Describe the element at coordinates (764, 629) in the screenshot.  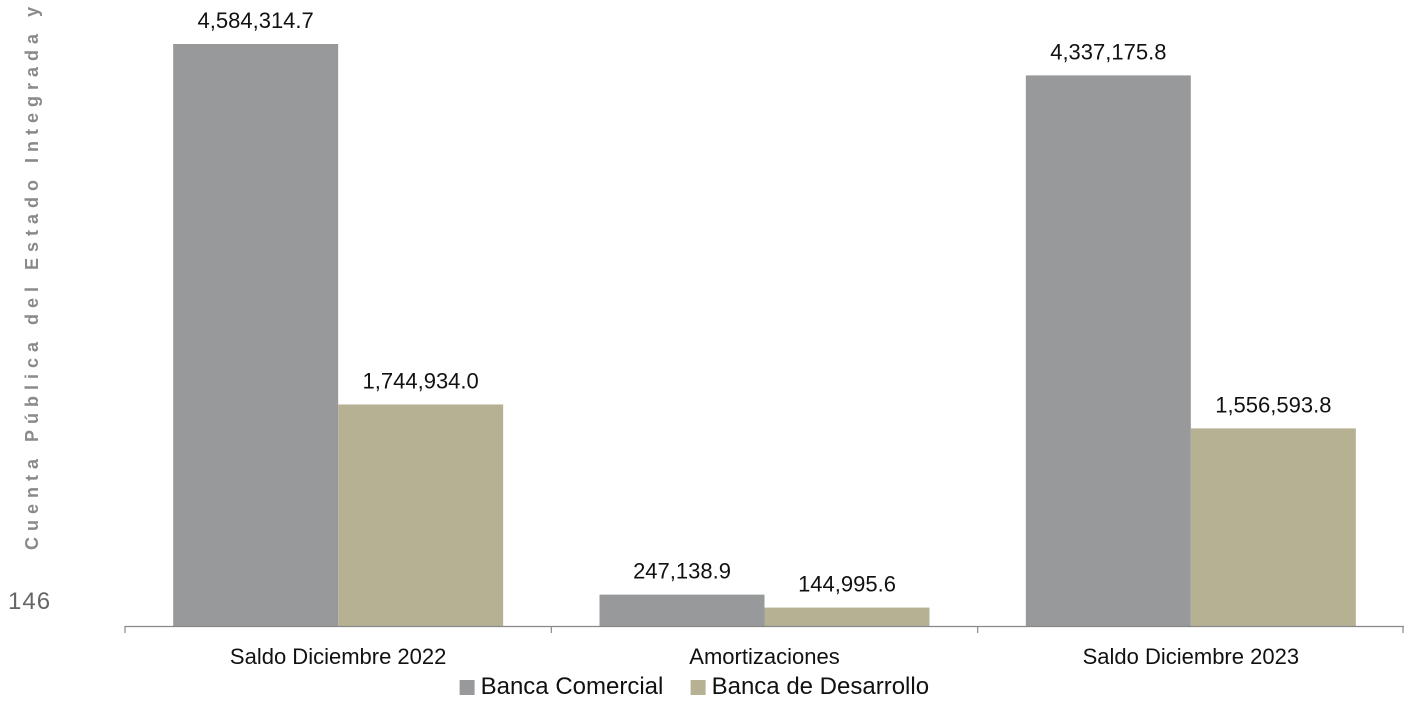
I see `x-axis` at that location.